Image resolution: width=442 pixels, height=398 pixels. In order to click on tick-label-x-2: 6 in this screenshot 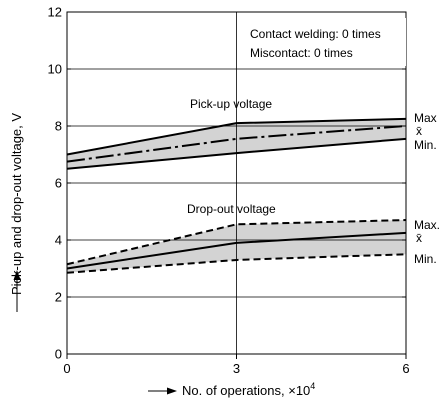, I will do `click(405, 368)`.